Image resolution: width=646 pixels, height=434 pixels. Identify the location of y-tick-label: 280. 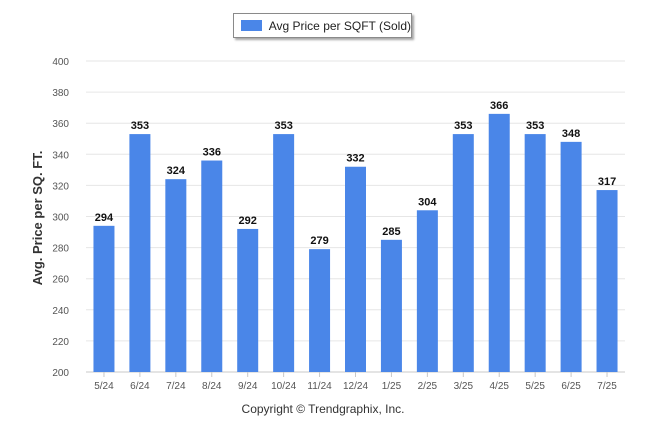
(60, 249).